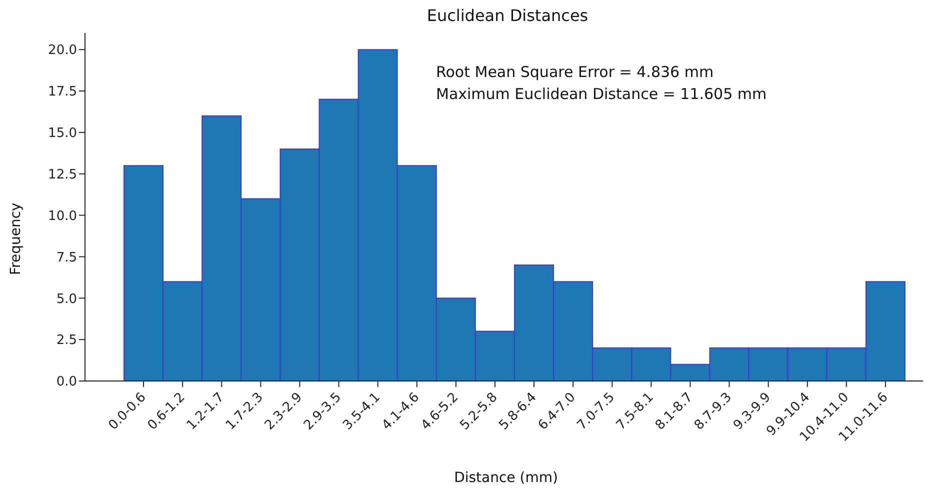 The width and height of the screenshot is (935, 494). Describe the element at coordinates (16, 238) in the screenshot. I see `y-axis-title: Frequency` at that location.